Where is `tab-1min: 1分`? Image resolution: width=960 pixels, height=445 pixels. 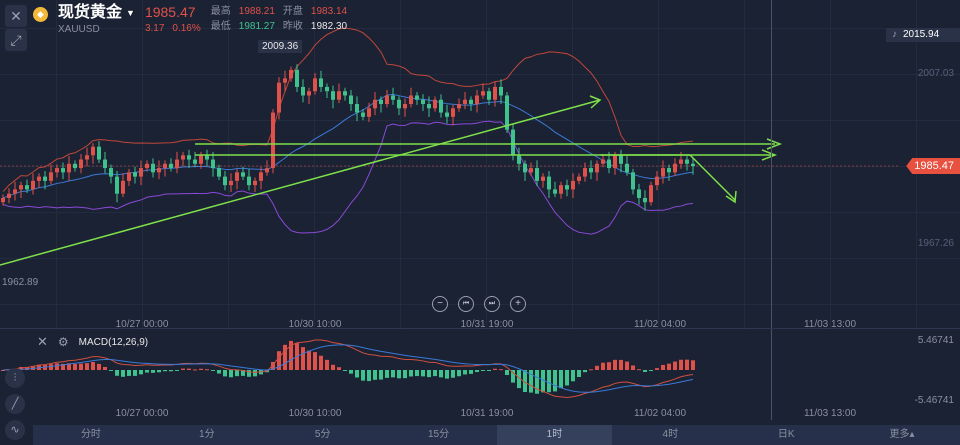
tab-1min: 1分 is located at coordinates (207, 434).